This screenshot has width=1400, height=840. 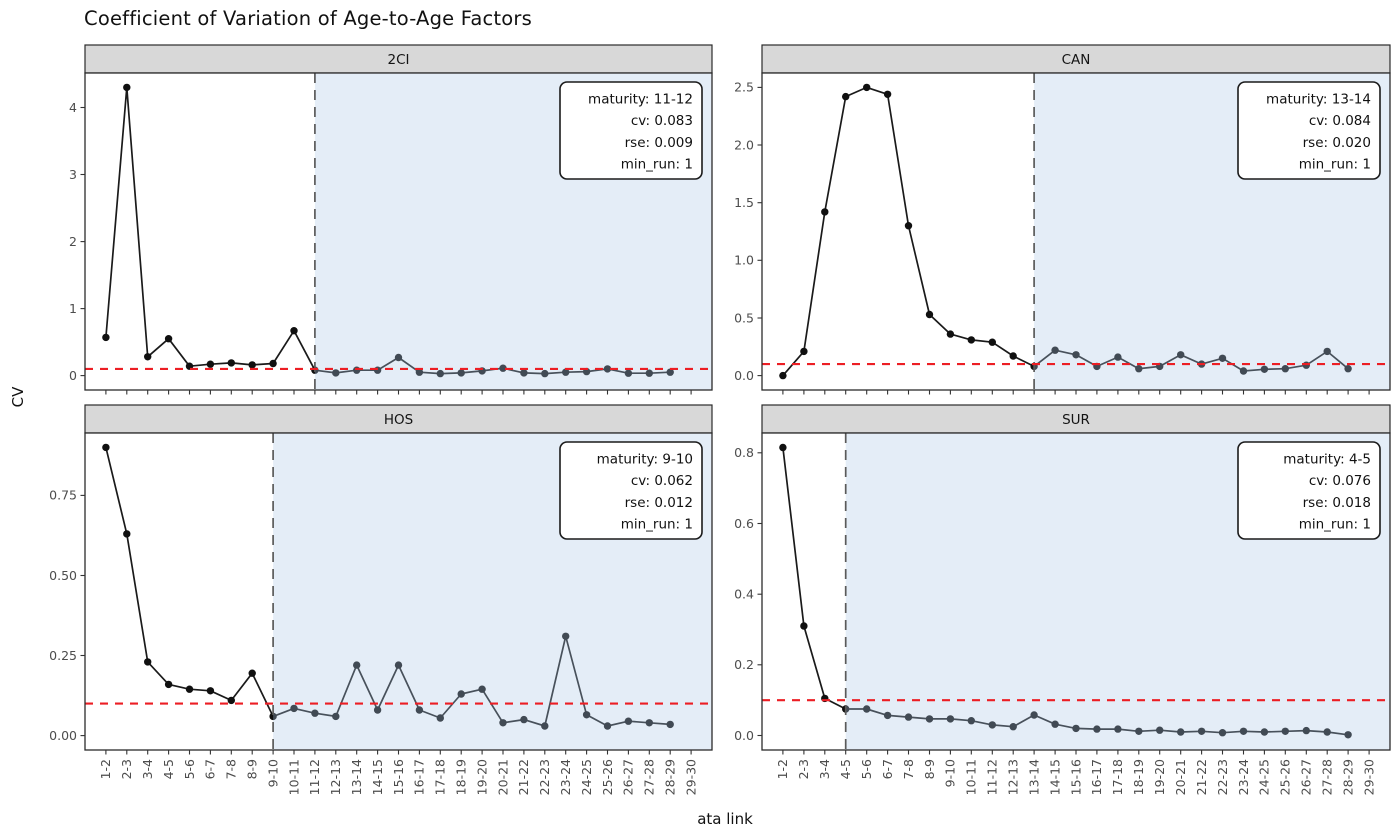 What do you see at coordinates (645, 460) in the screenshot?
I see `annotation-maturity: maturity: 9-10` at bounding box center [645, 460].